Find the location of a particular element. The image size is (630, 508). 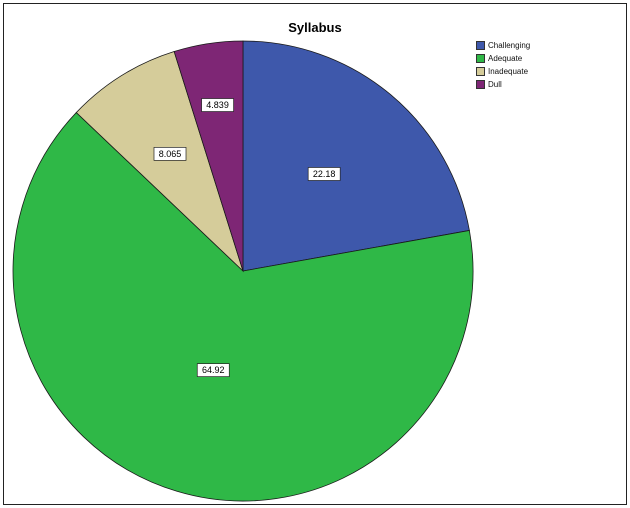

data-label-challenging: 22.18 is located at coordinates (324, 174).